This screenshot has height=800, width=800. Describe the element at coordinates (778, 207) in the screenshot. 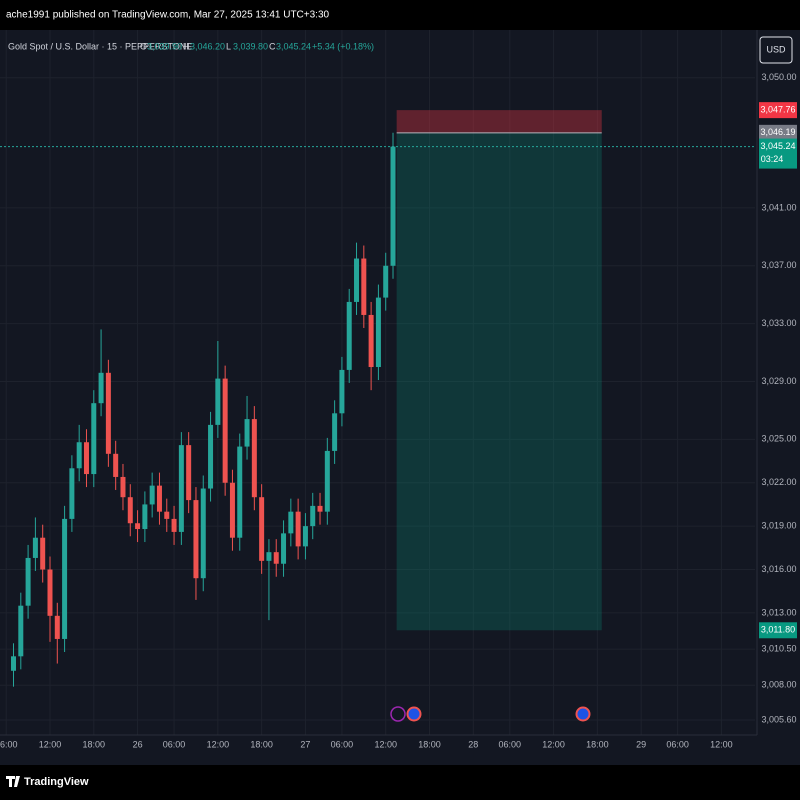

I see `y-tick-label: 3,041.00` at that location.